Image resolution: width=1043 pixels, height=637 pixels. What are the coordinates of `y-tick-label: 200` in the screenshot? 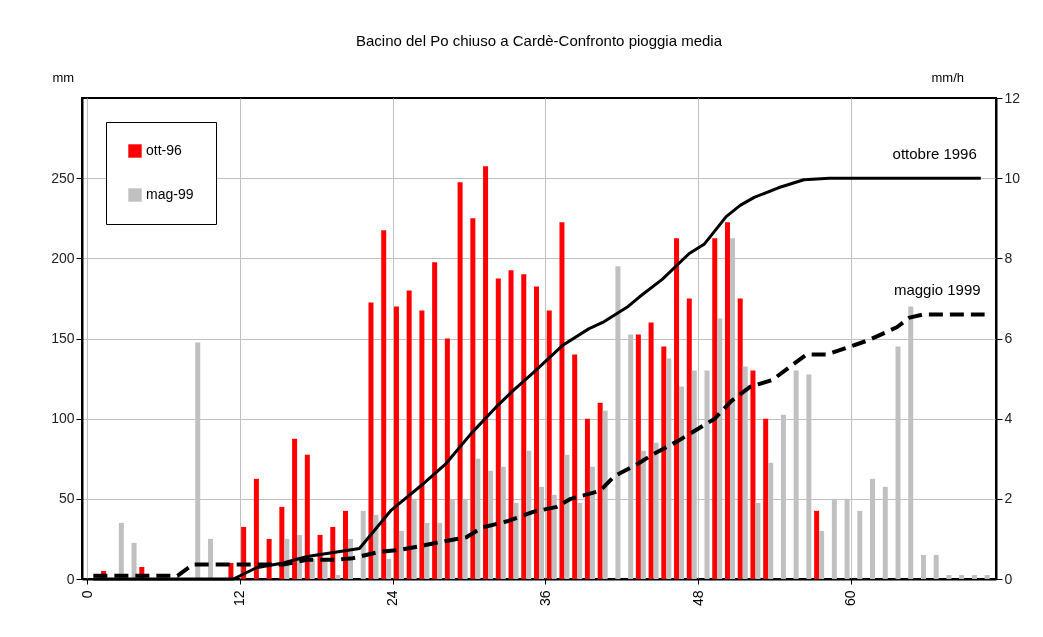 It's located at (63, 257).